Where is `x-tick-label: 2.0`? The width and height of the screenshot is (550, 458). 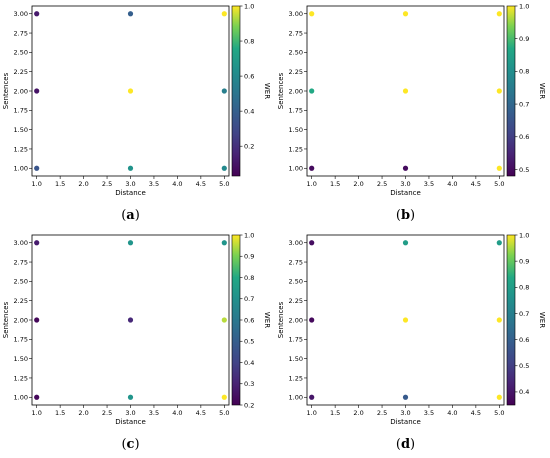 x-tick-label: 2.0 is located at coordinates (358, 184).